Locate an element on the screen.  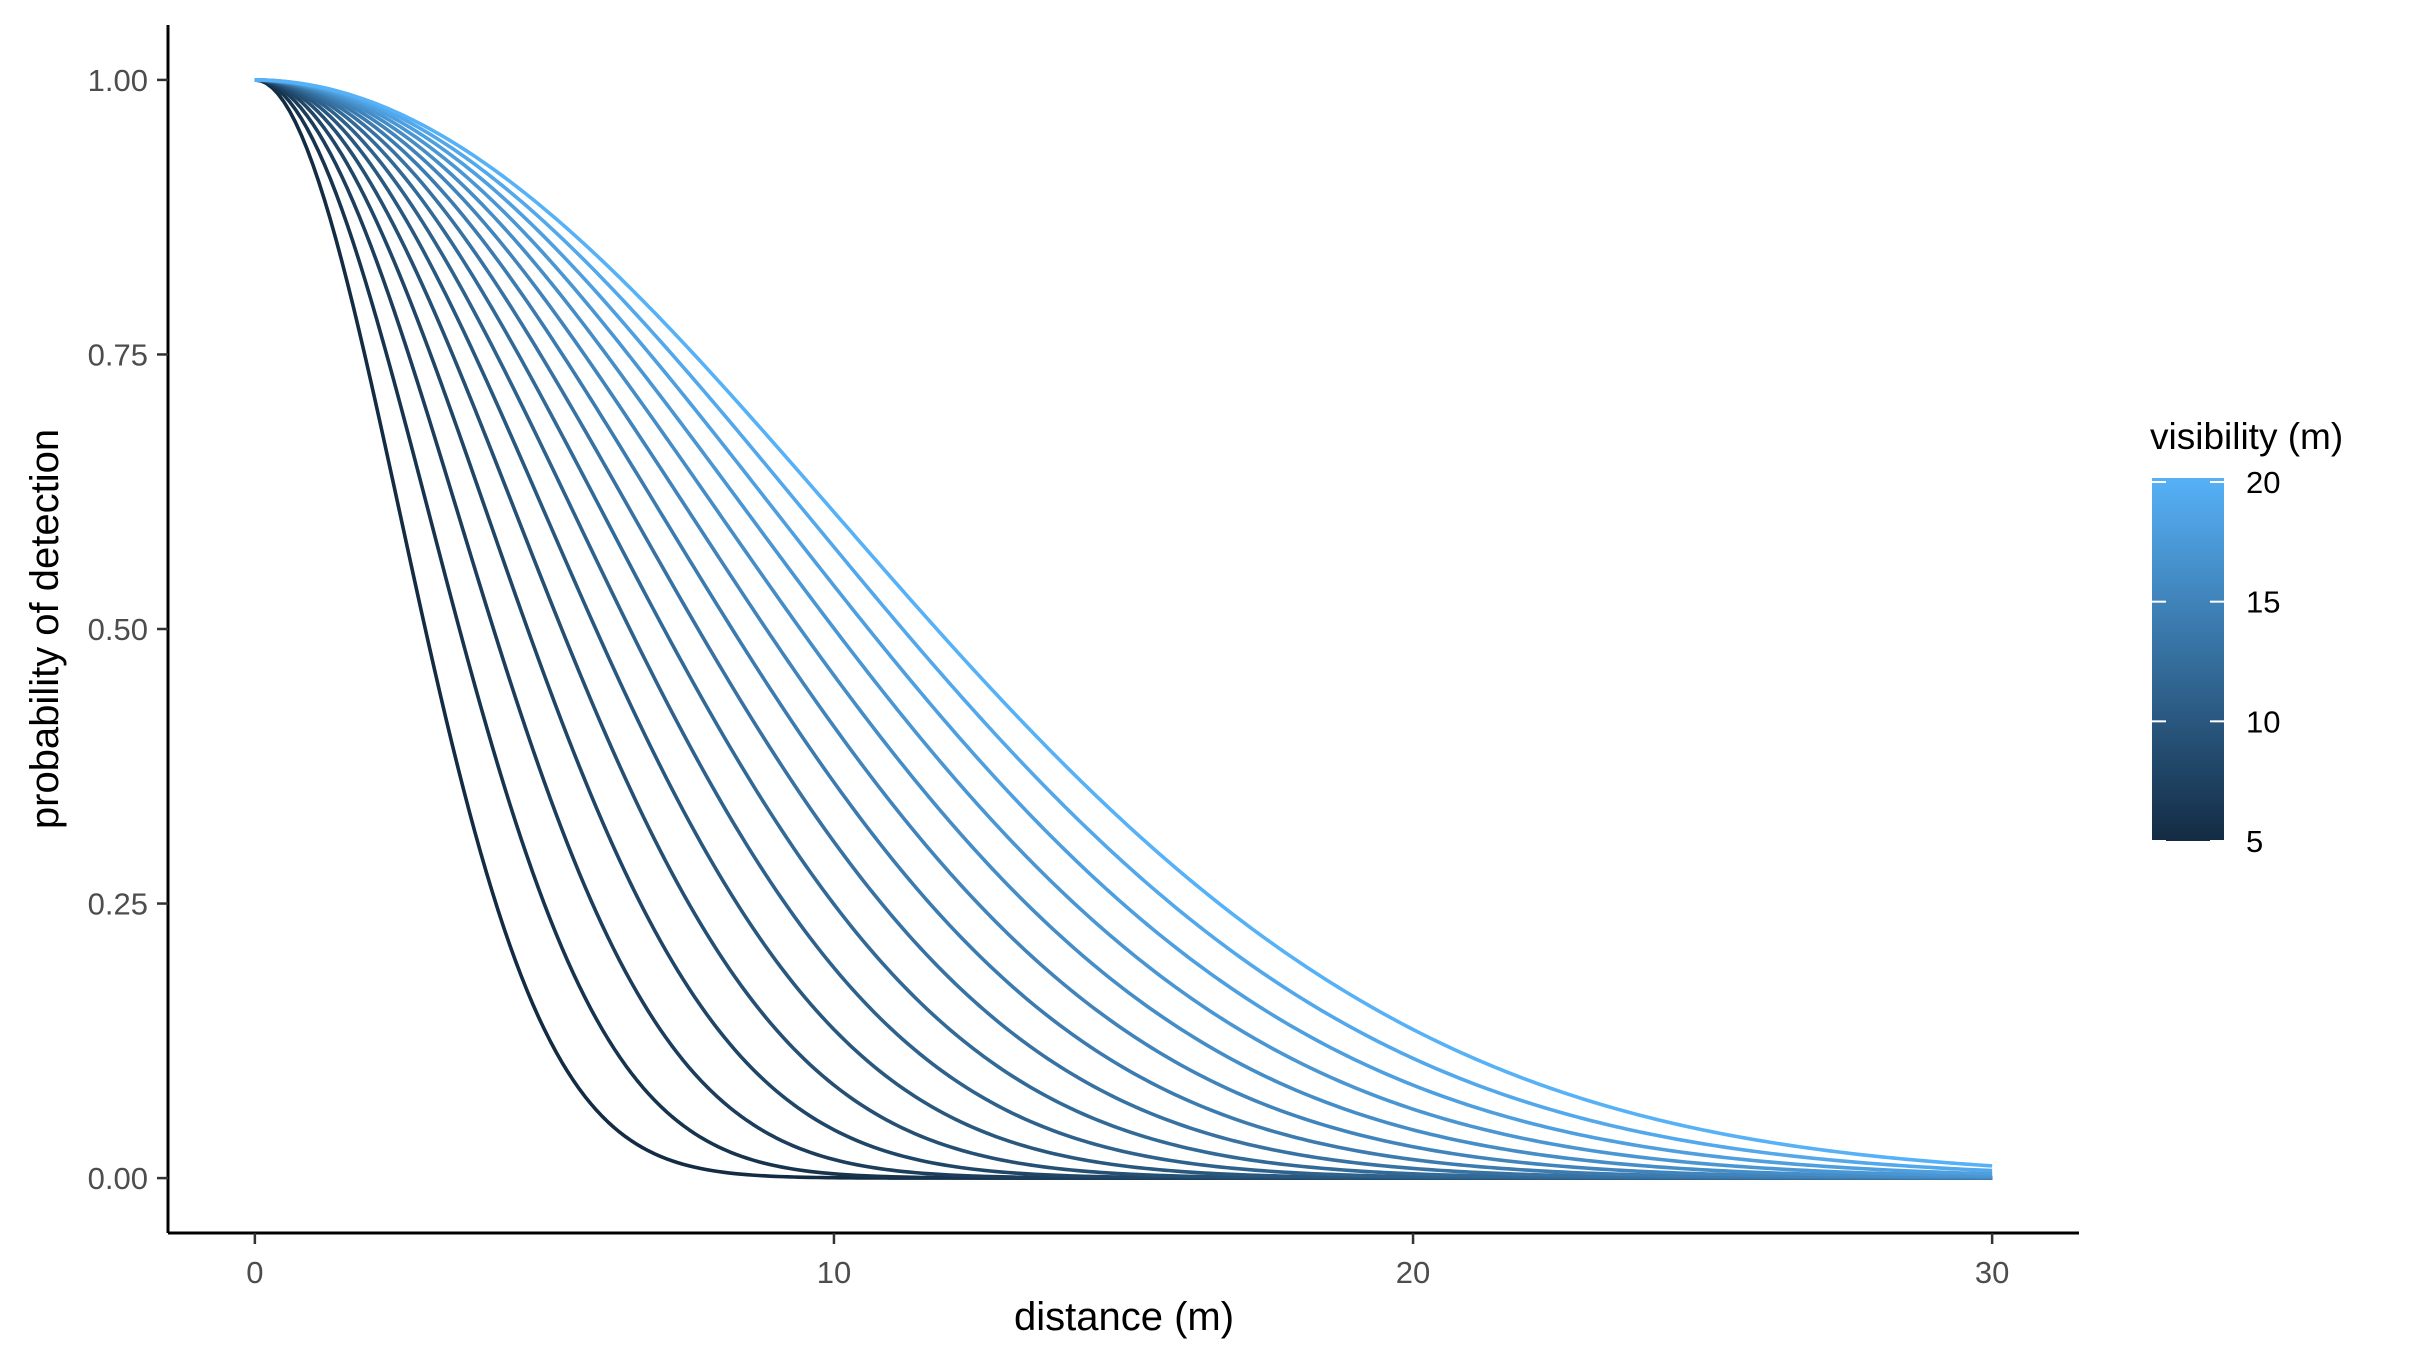
y-axis-ticks: 0.00 0.25 0.50 0.75 1.00 is located at coordinates (128, 629).